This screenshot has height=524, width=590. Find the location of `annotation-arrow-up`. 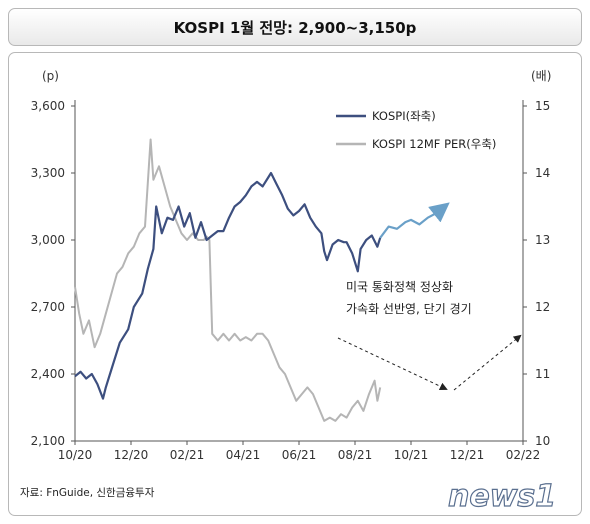

annotation-arrow-up is located at coordinates (487, 362).